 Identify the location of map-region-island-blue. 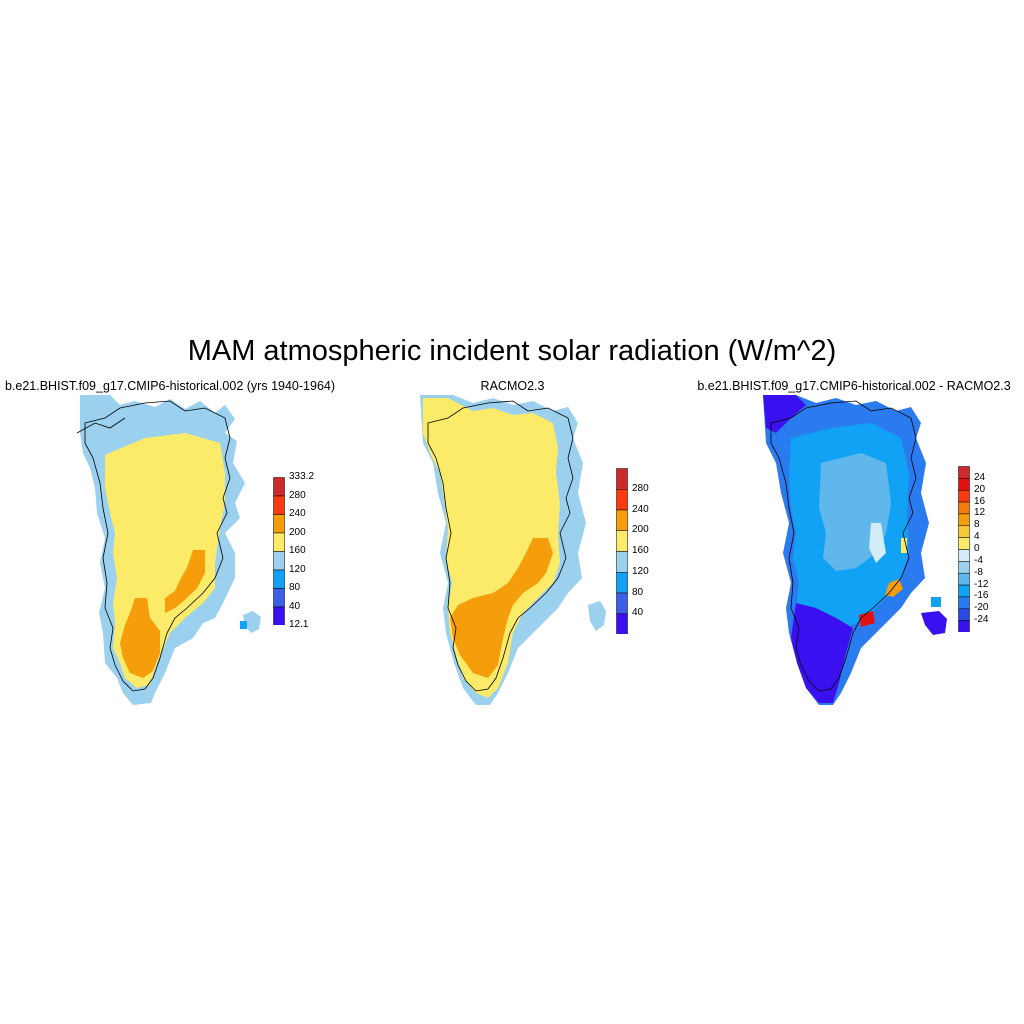
(243, 625).